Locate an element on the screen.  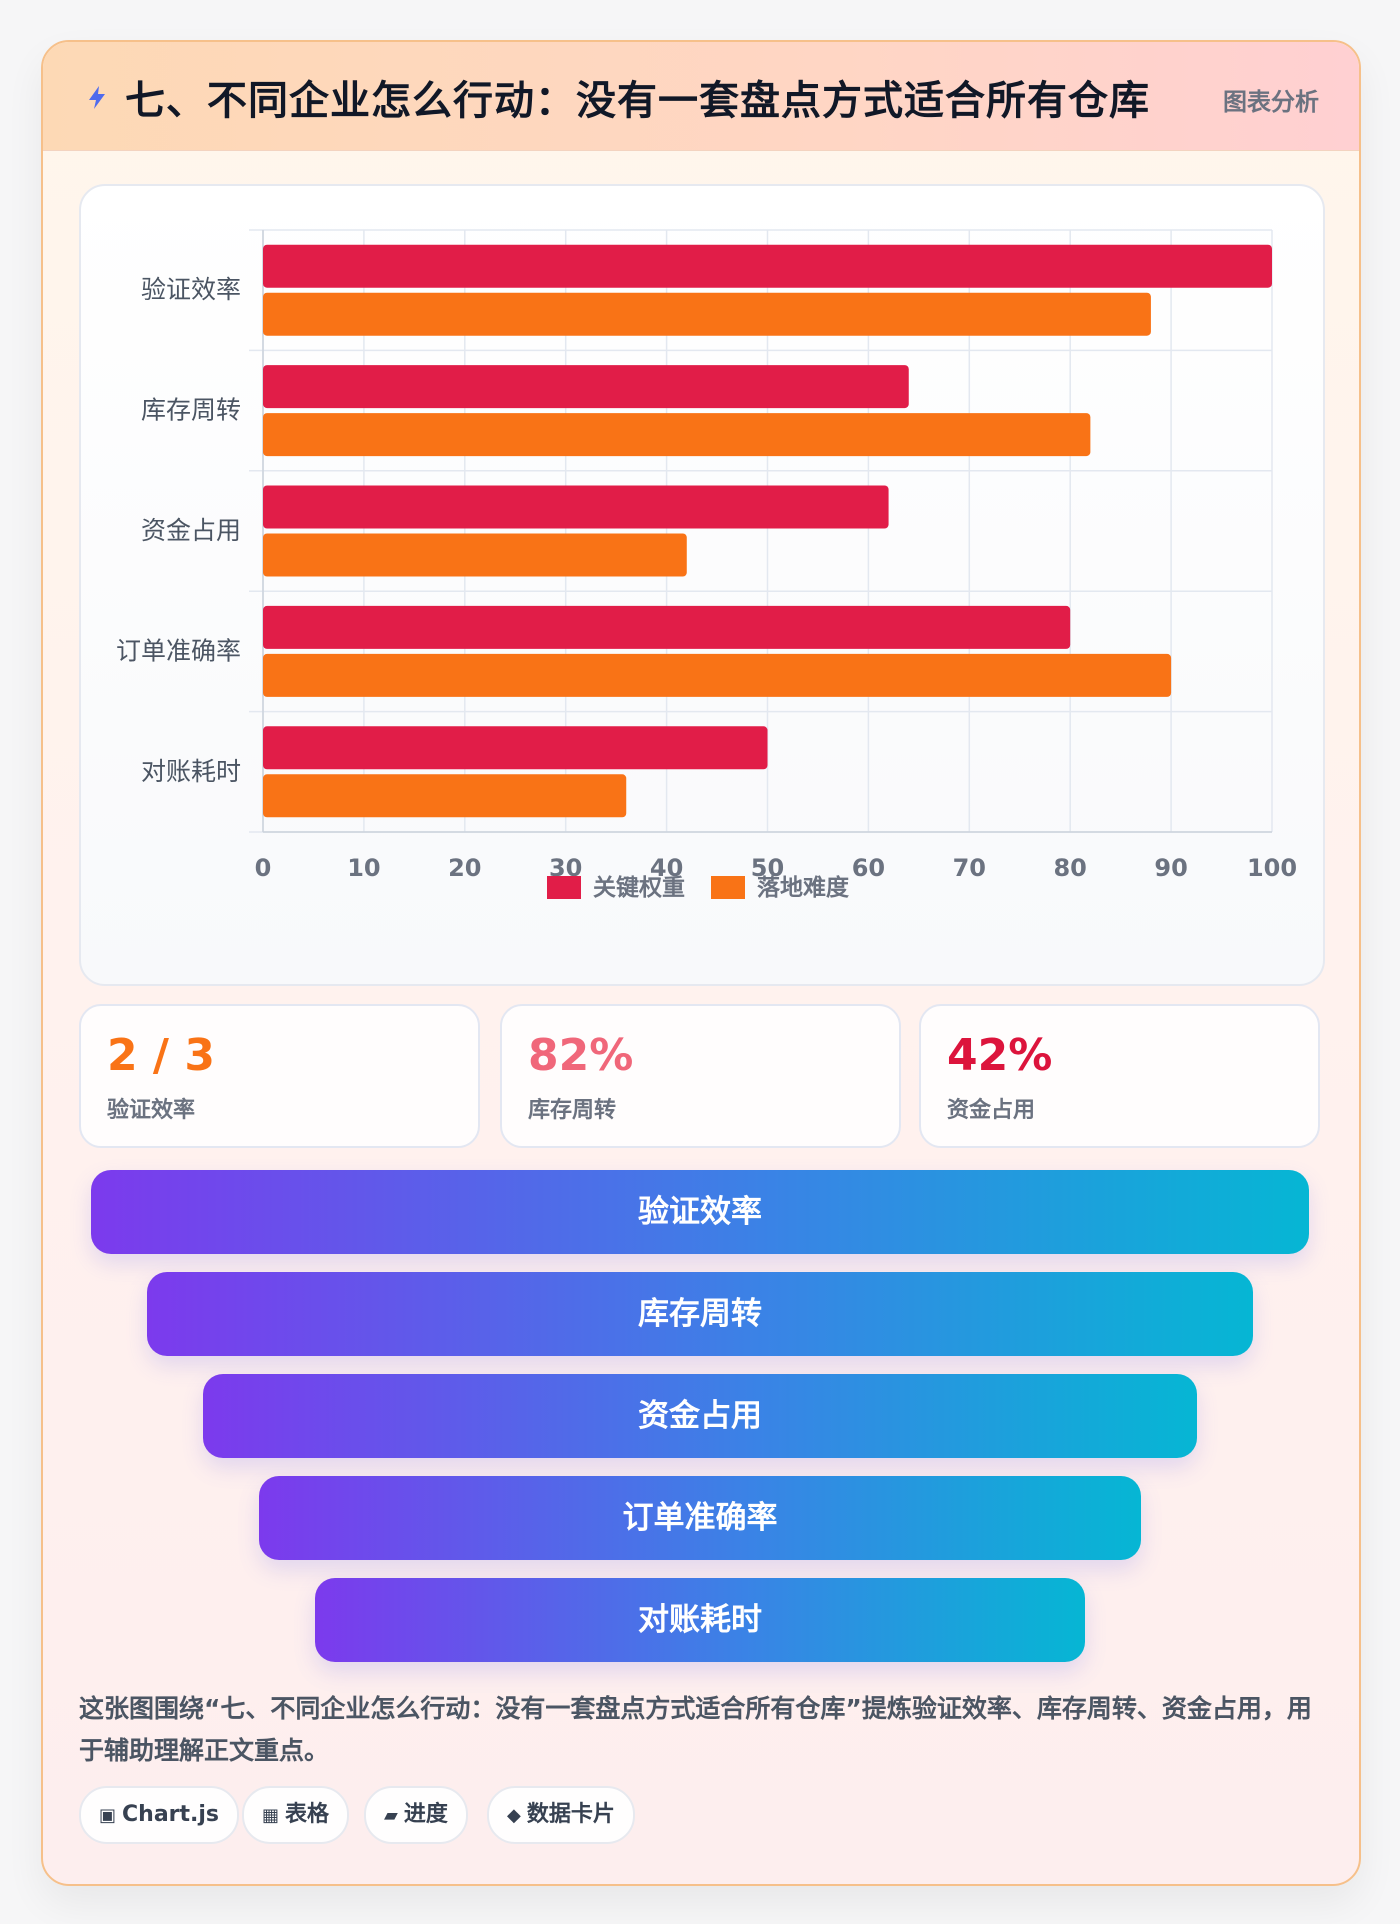
x-tick-label: 100 is located at coordinates (1272, 868).